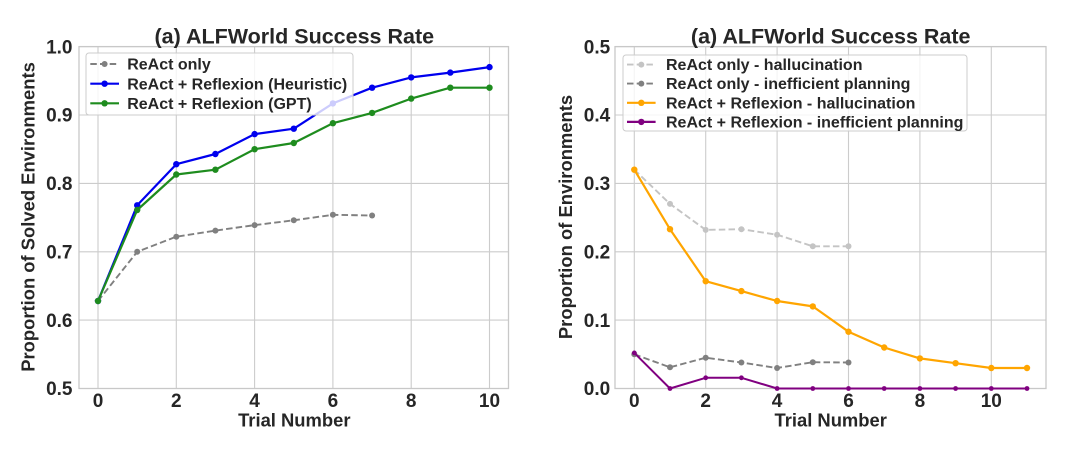 Image resolution: width=1074 pixels, height=450 pixels. Describe the element at coordinates (59, 184) in the screenshot. I see `svg-text: 0.8` at that location.